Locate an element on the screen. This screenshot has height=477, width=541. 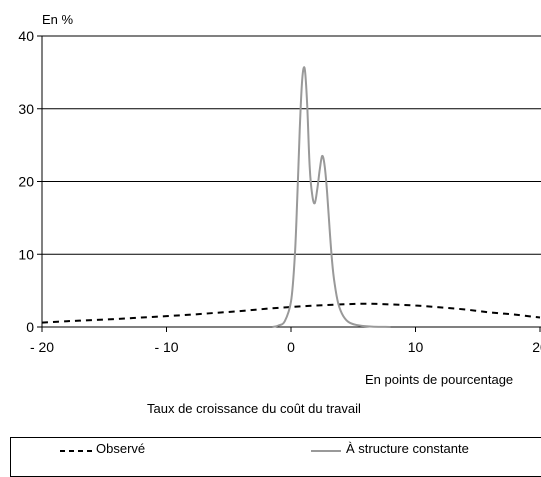
series-line-observe is located at coordinates (291, 313).